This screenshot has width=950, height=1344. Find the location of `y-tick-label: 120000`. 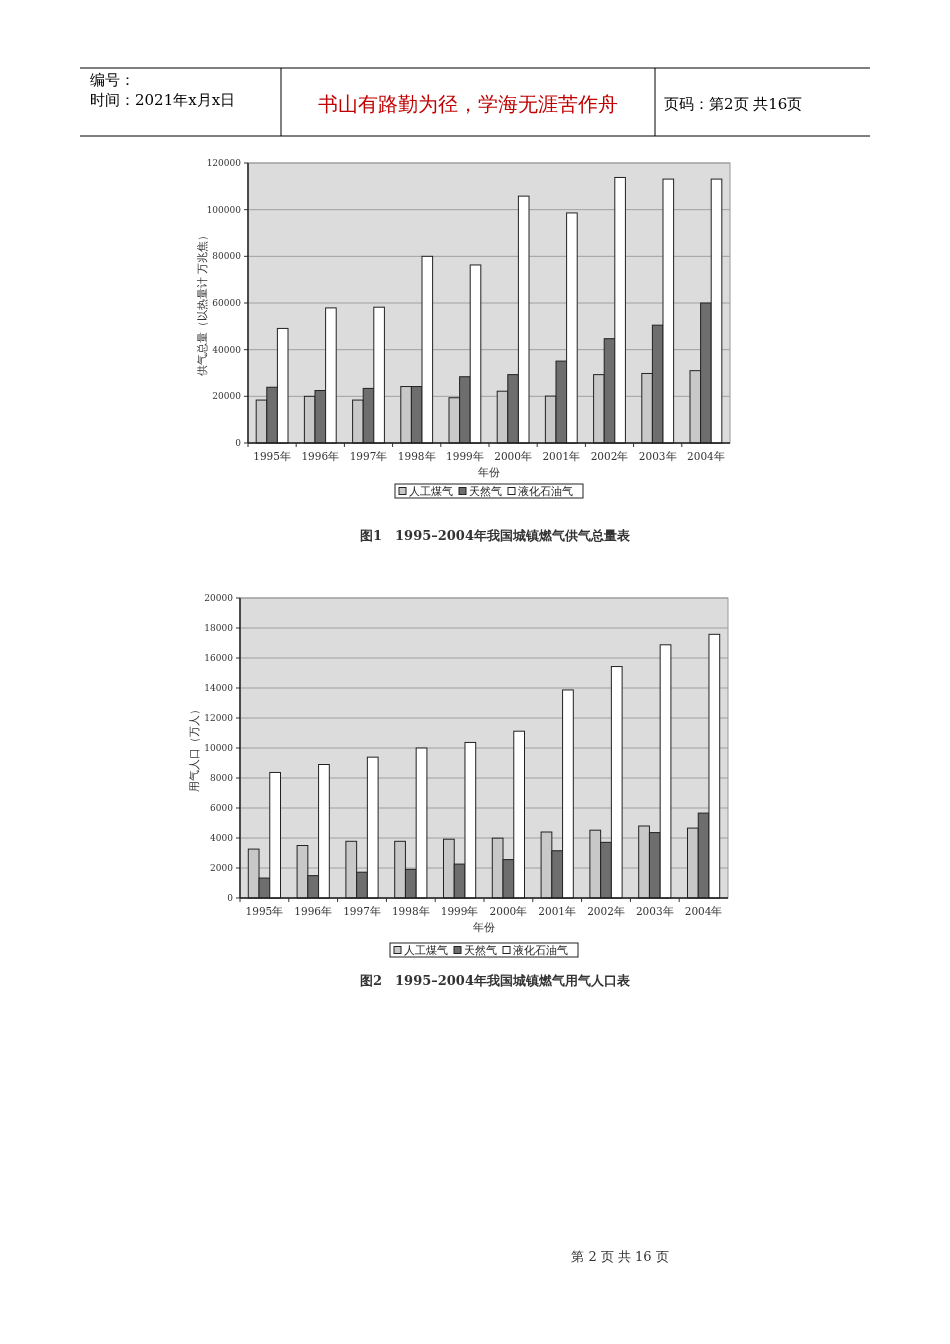

y-tick-label: 120000 is located at coordinates (224, 163).